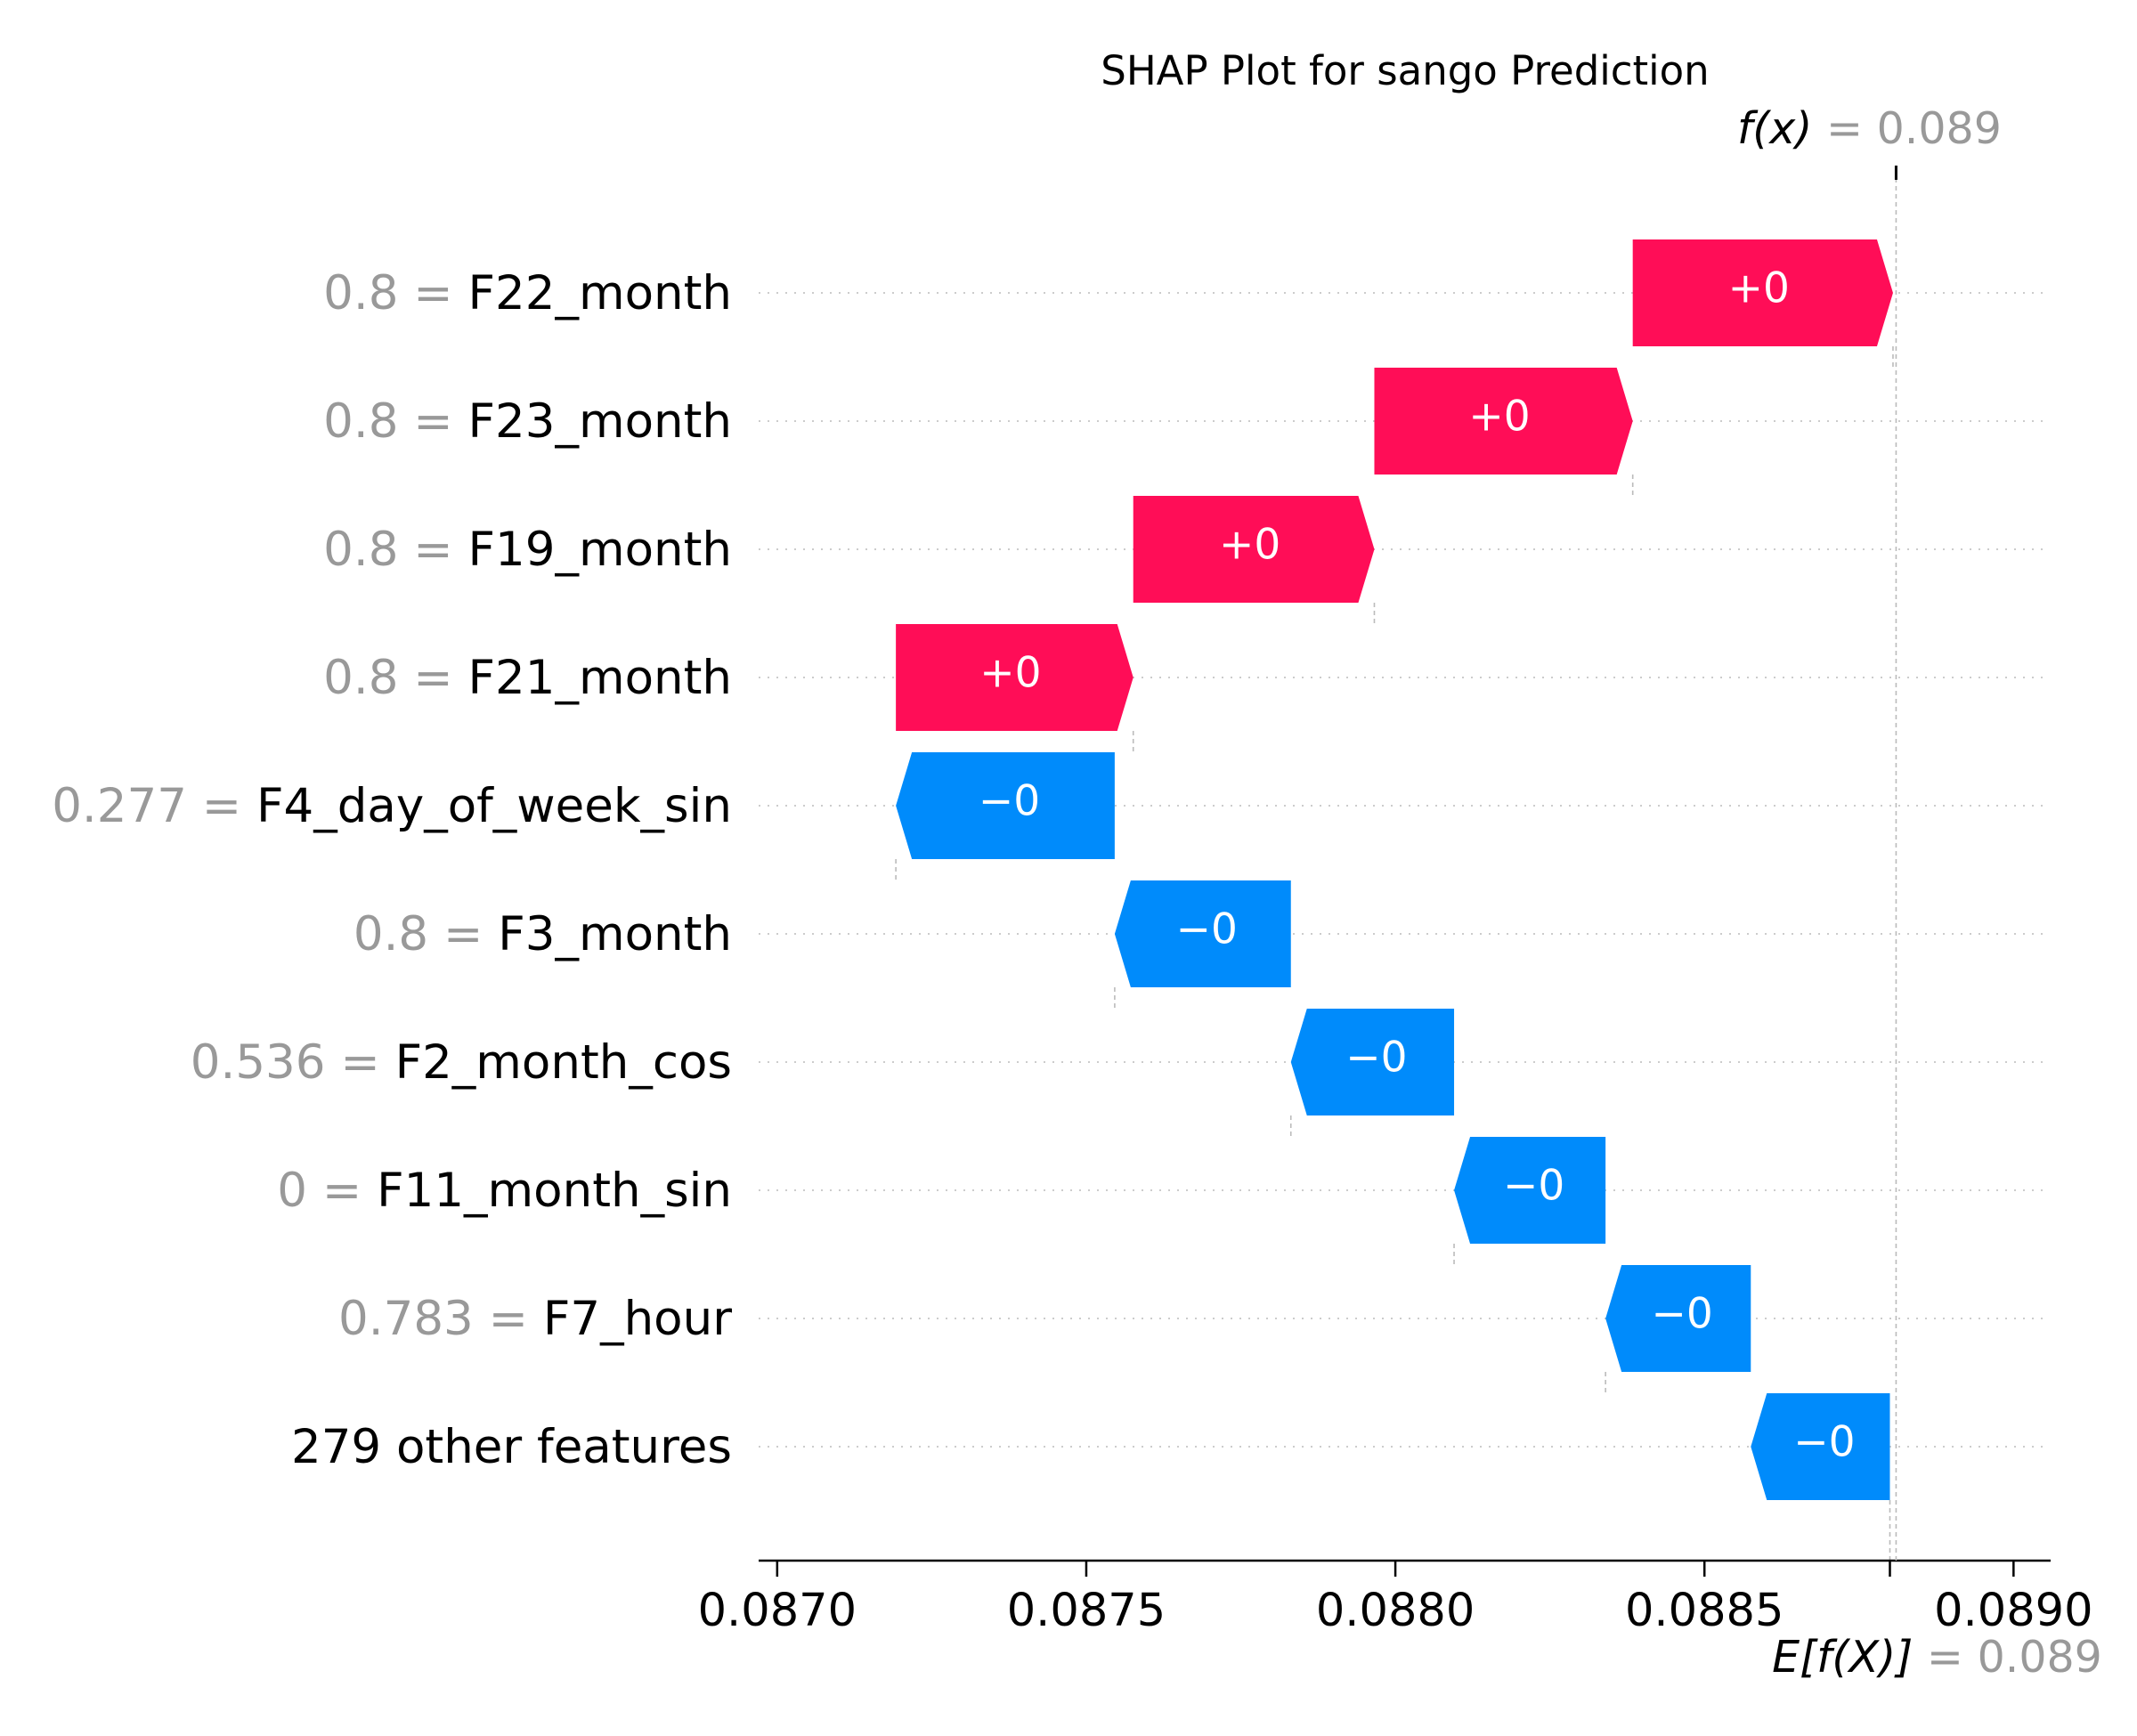  I want to click on fx-symbol: f(x), so click(1774, 128).